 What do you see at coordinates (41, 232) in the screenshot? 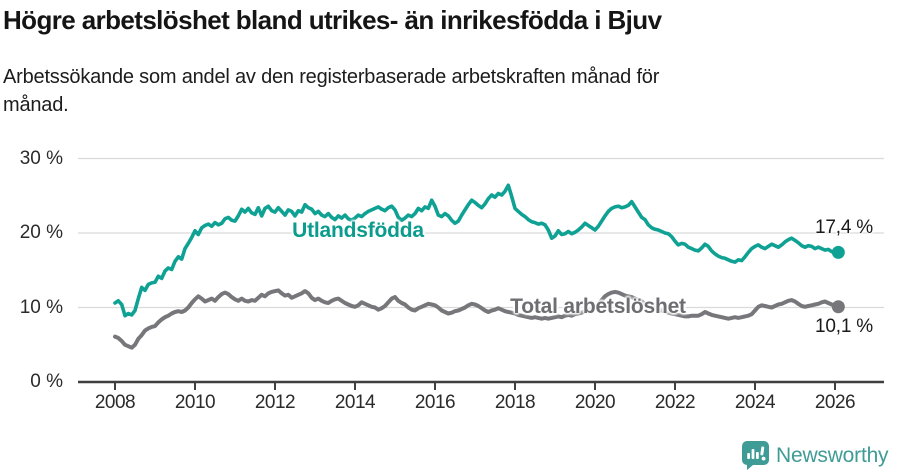
I see `y-axis-tick-label: 20 %` at bounding box center [41, 232].